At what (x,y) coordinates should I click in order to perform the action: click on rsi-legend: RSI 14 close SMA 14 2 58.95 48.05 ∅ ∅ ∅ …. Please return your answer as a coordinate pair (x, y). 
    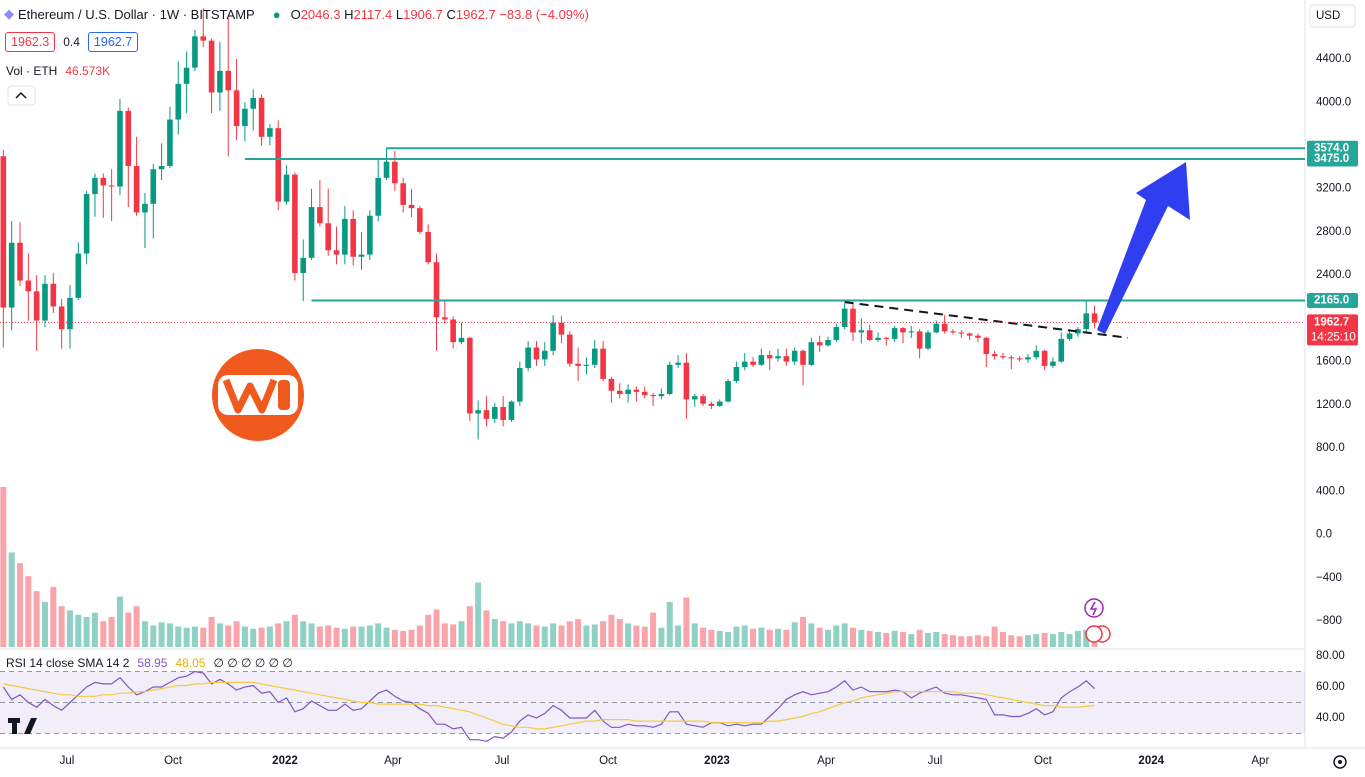
    Looking at the image, I should click on (149, 663).